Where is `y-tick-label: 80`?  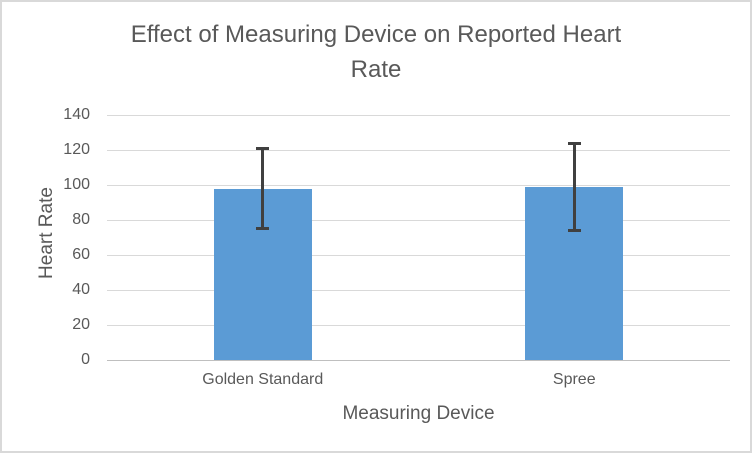
y-tick-label: 80 is located at coordinates (81, 219).